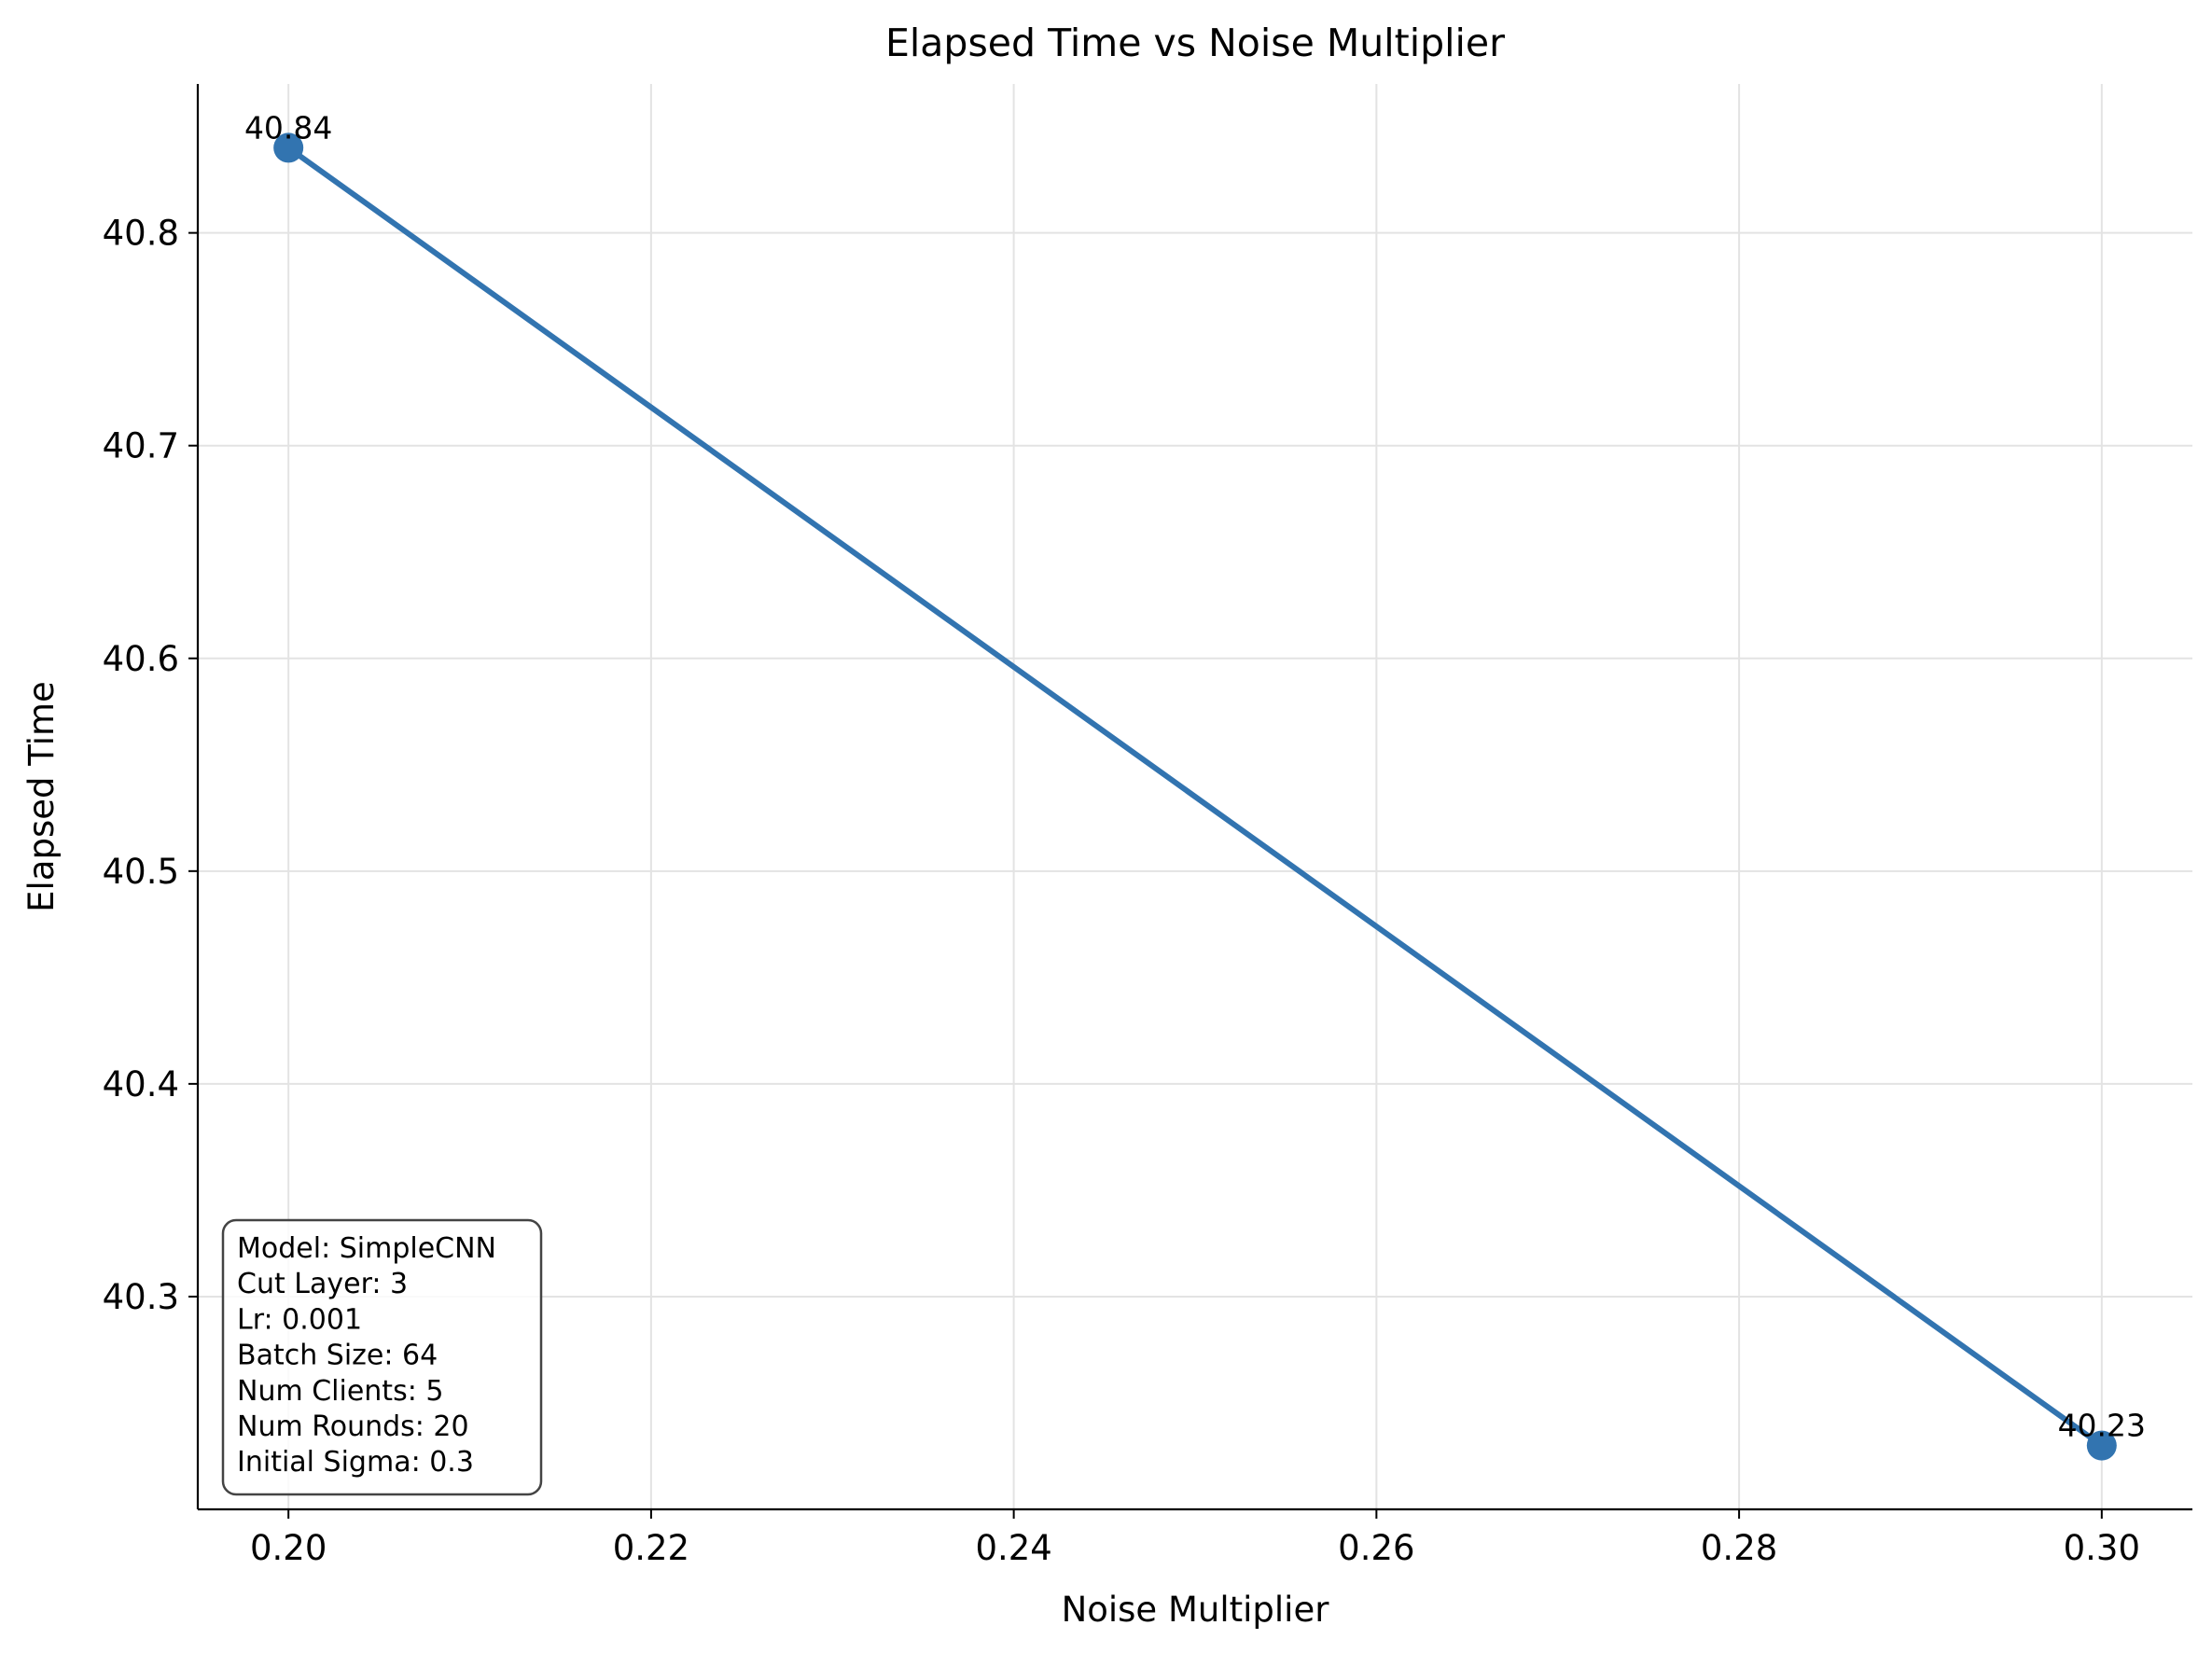 The height and width of the screenshot is (1653, 2212). I want to click on x-tick-label: 0.30, so click(2102, 1548).